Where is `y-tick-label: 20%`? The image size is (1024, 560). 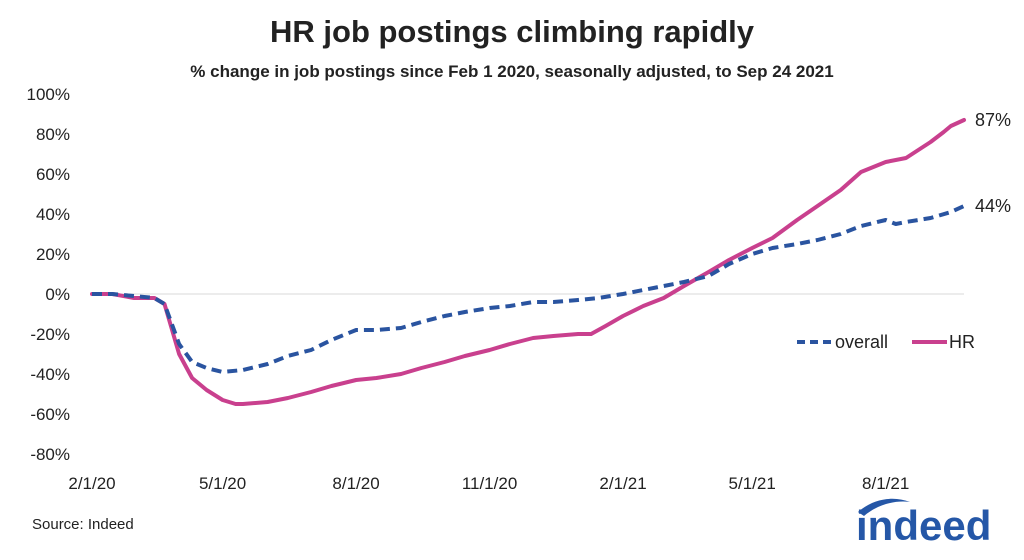
y-tick-label: 20% is located at coordinates (53, 254).